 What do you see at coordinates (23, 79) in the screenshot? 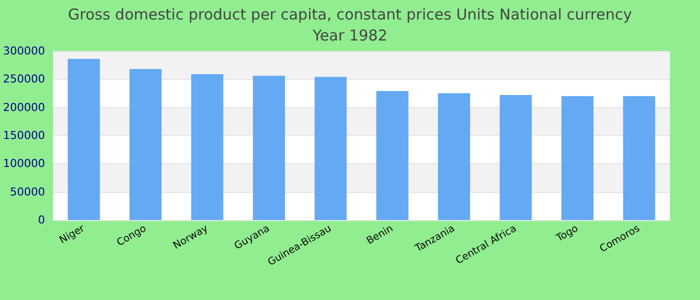
I see `y-tick-label: 250000` at bounding box center [23, 79].